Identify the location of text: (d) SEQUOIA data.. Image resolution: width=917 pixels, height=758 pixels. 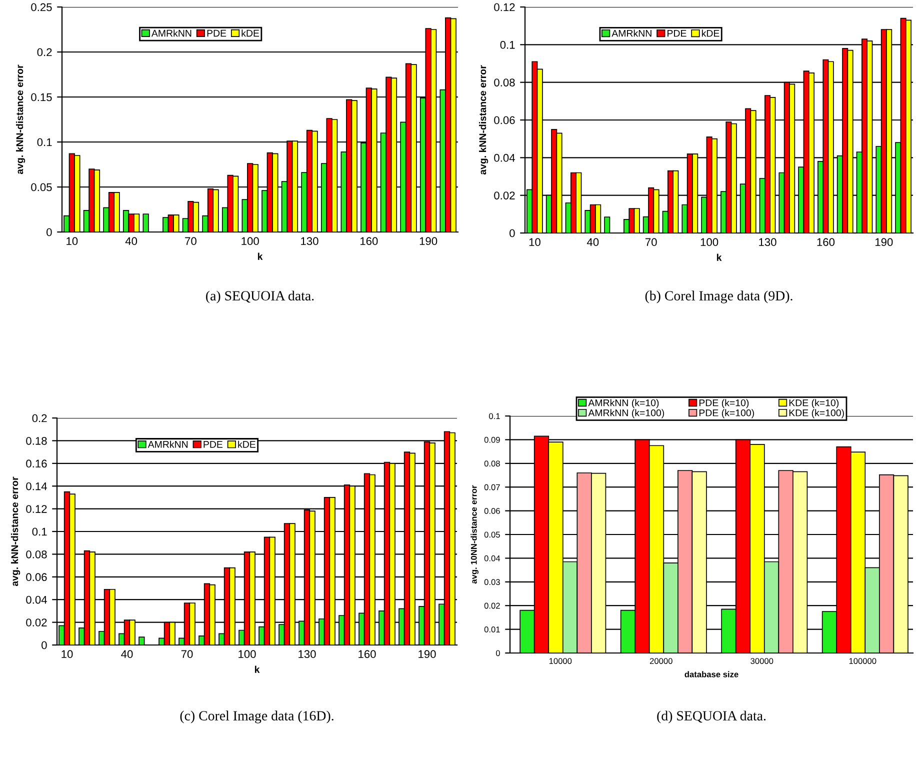
(711, 717).